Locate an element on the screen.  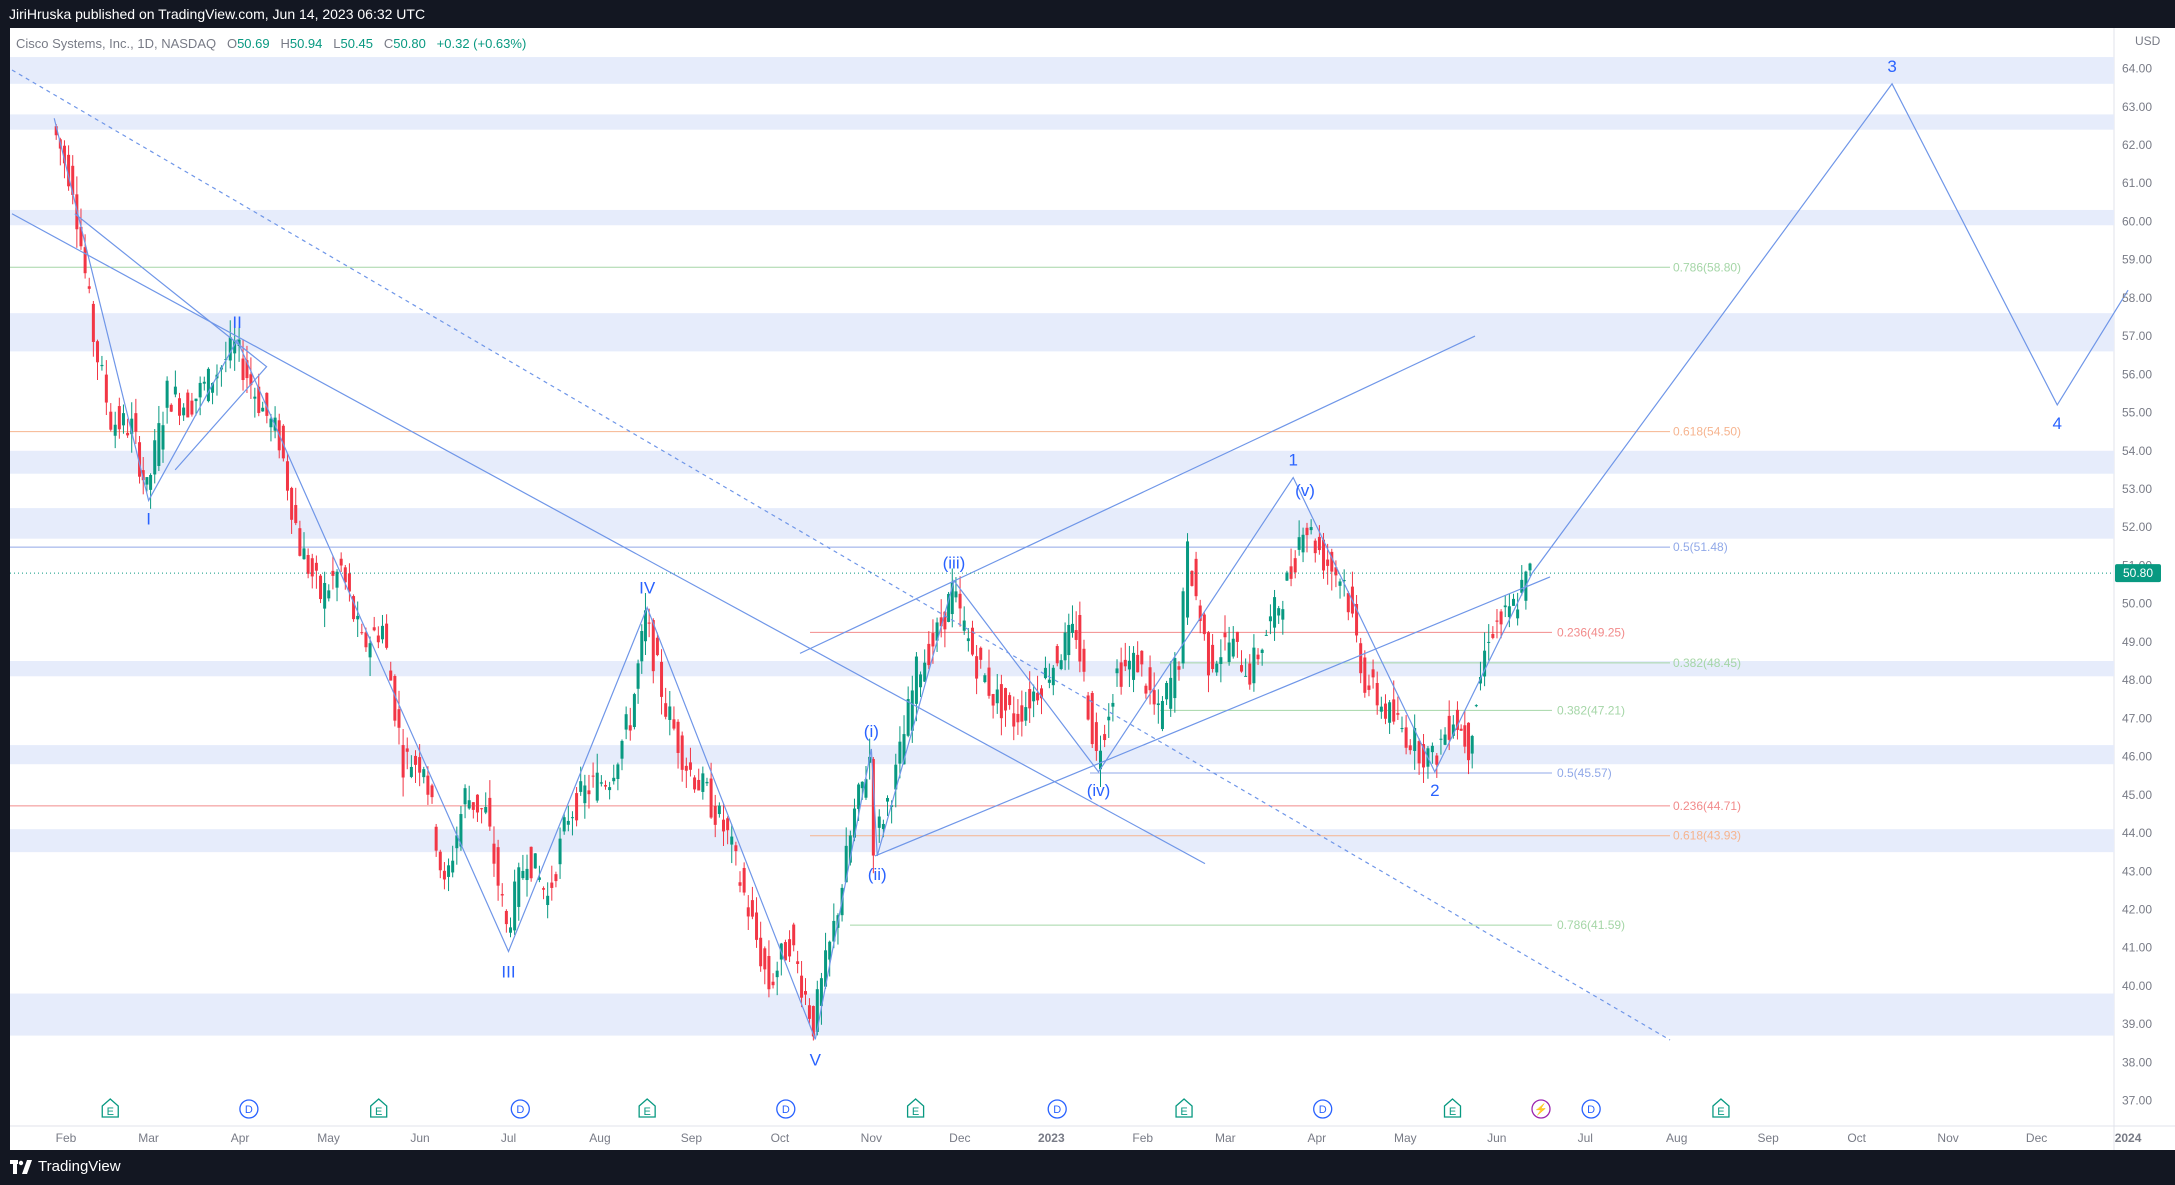
split-event-icon is located at coordinates (1541, 1109).